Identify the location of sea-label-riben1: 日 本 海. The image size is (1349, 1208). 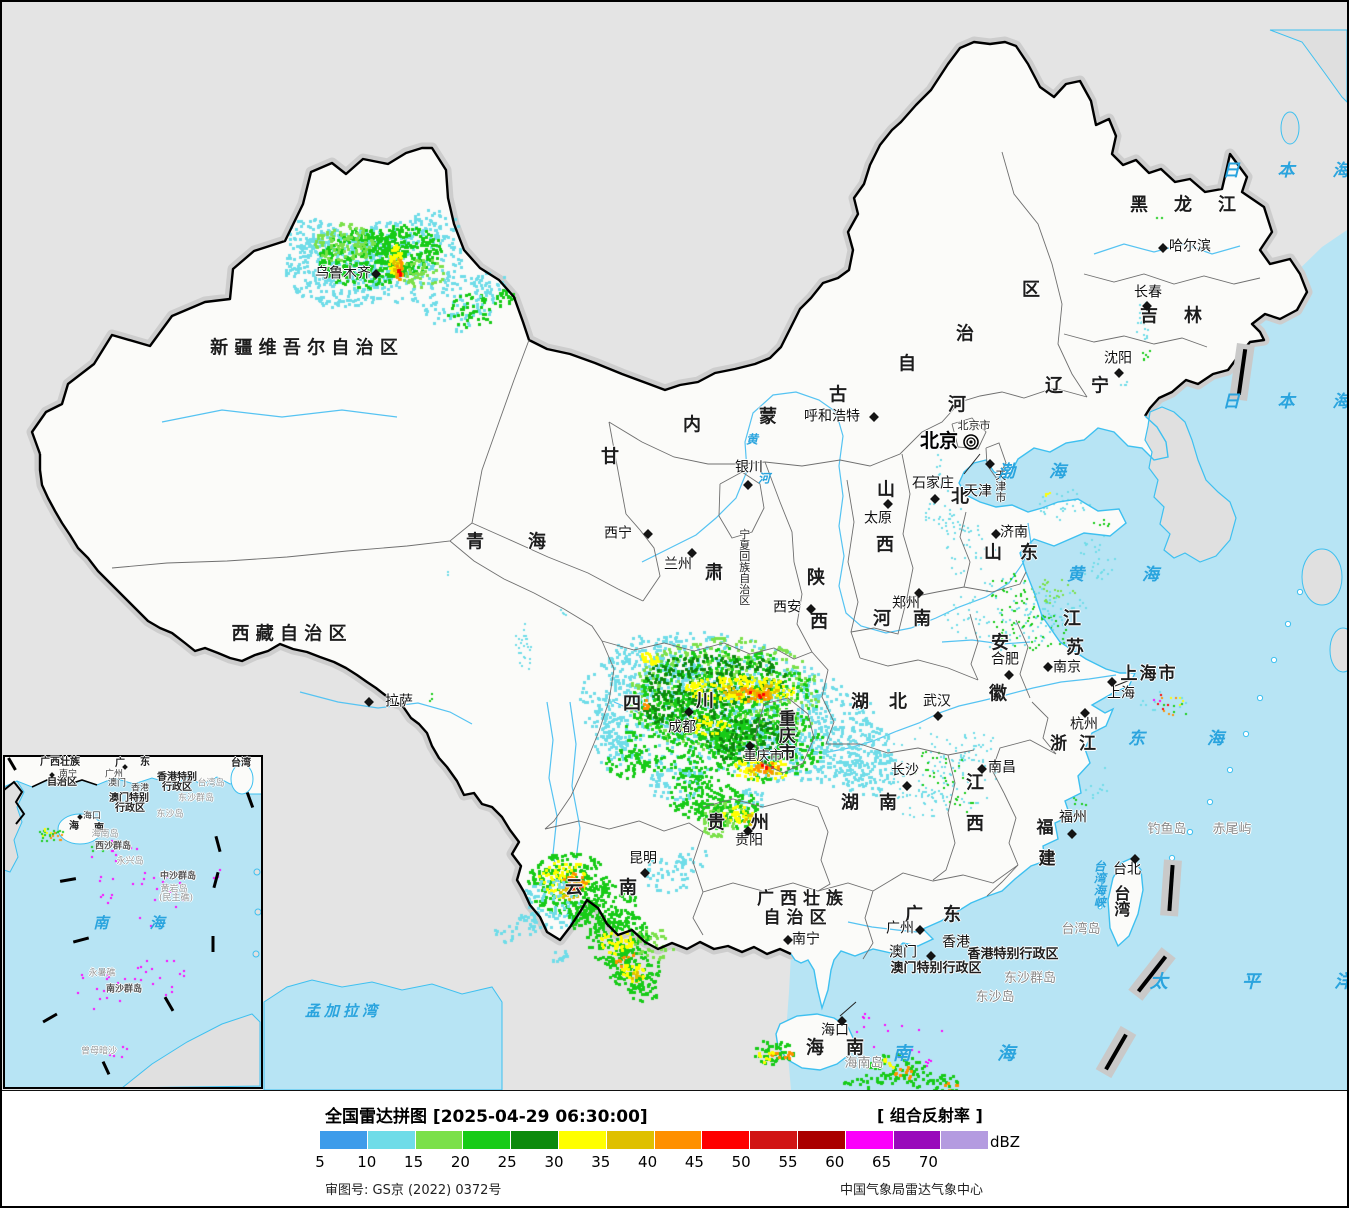
(1284, 171).